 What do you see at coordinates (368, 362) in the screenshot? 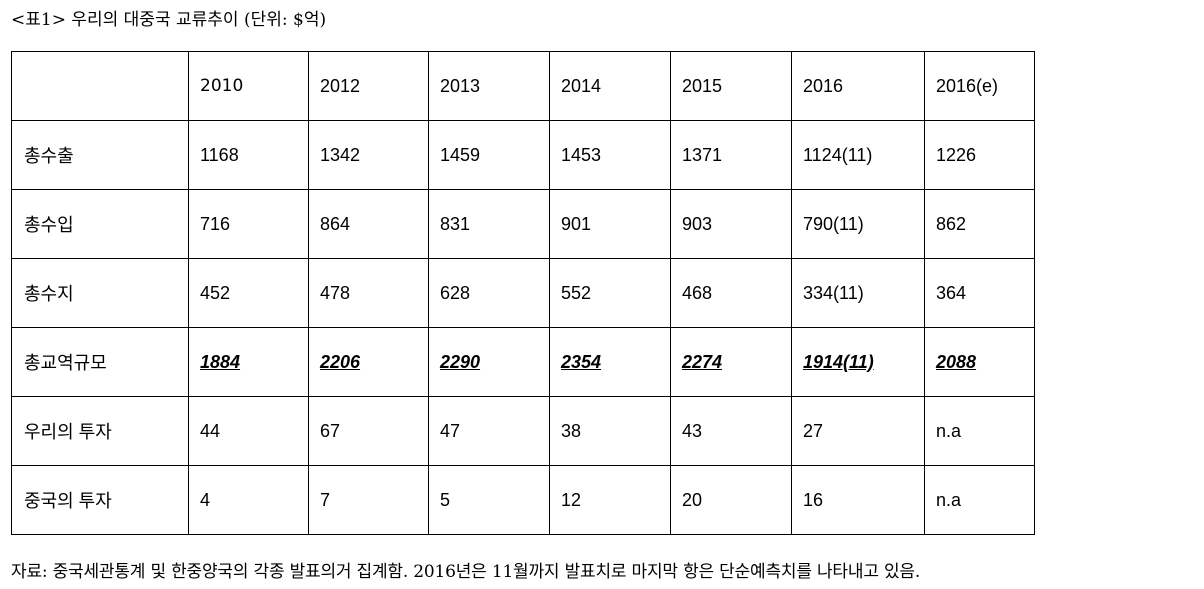
I see `table-cell-emphasized: 2206` at bounding box center [368, 362].